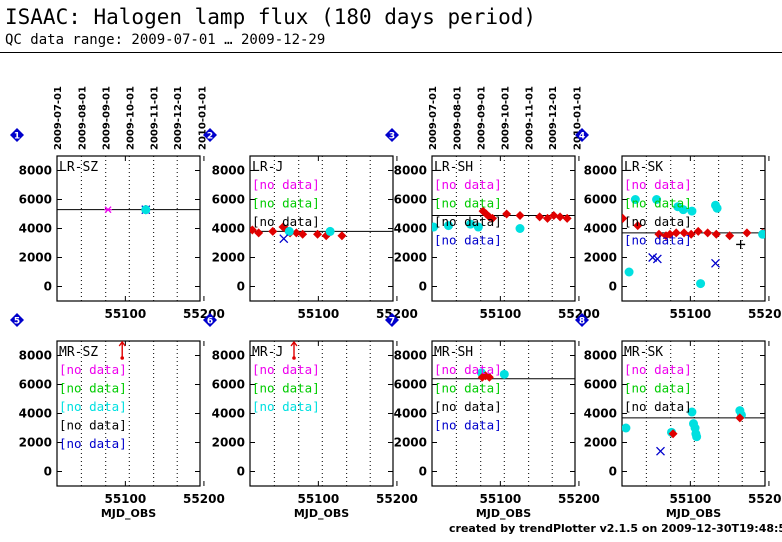 The image size is (782, 542). Describe the element at coordinates (82, 118) in the screenshot. I see `date-tick-label: 2009-08-01` at that location.